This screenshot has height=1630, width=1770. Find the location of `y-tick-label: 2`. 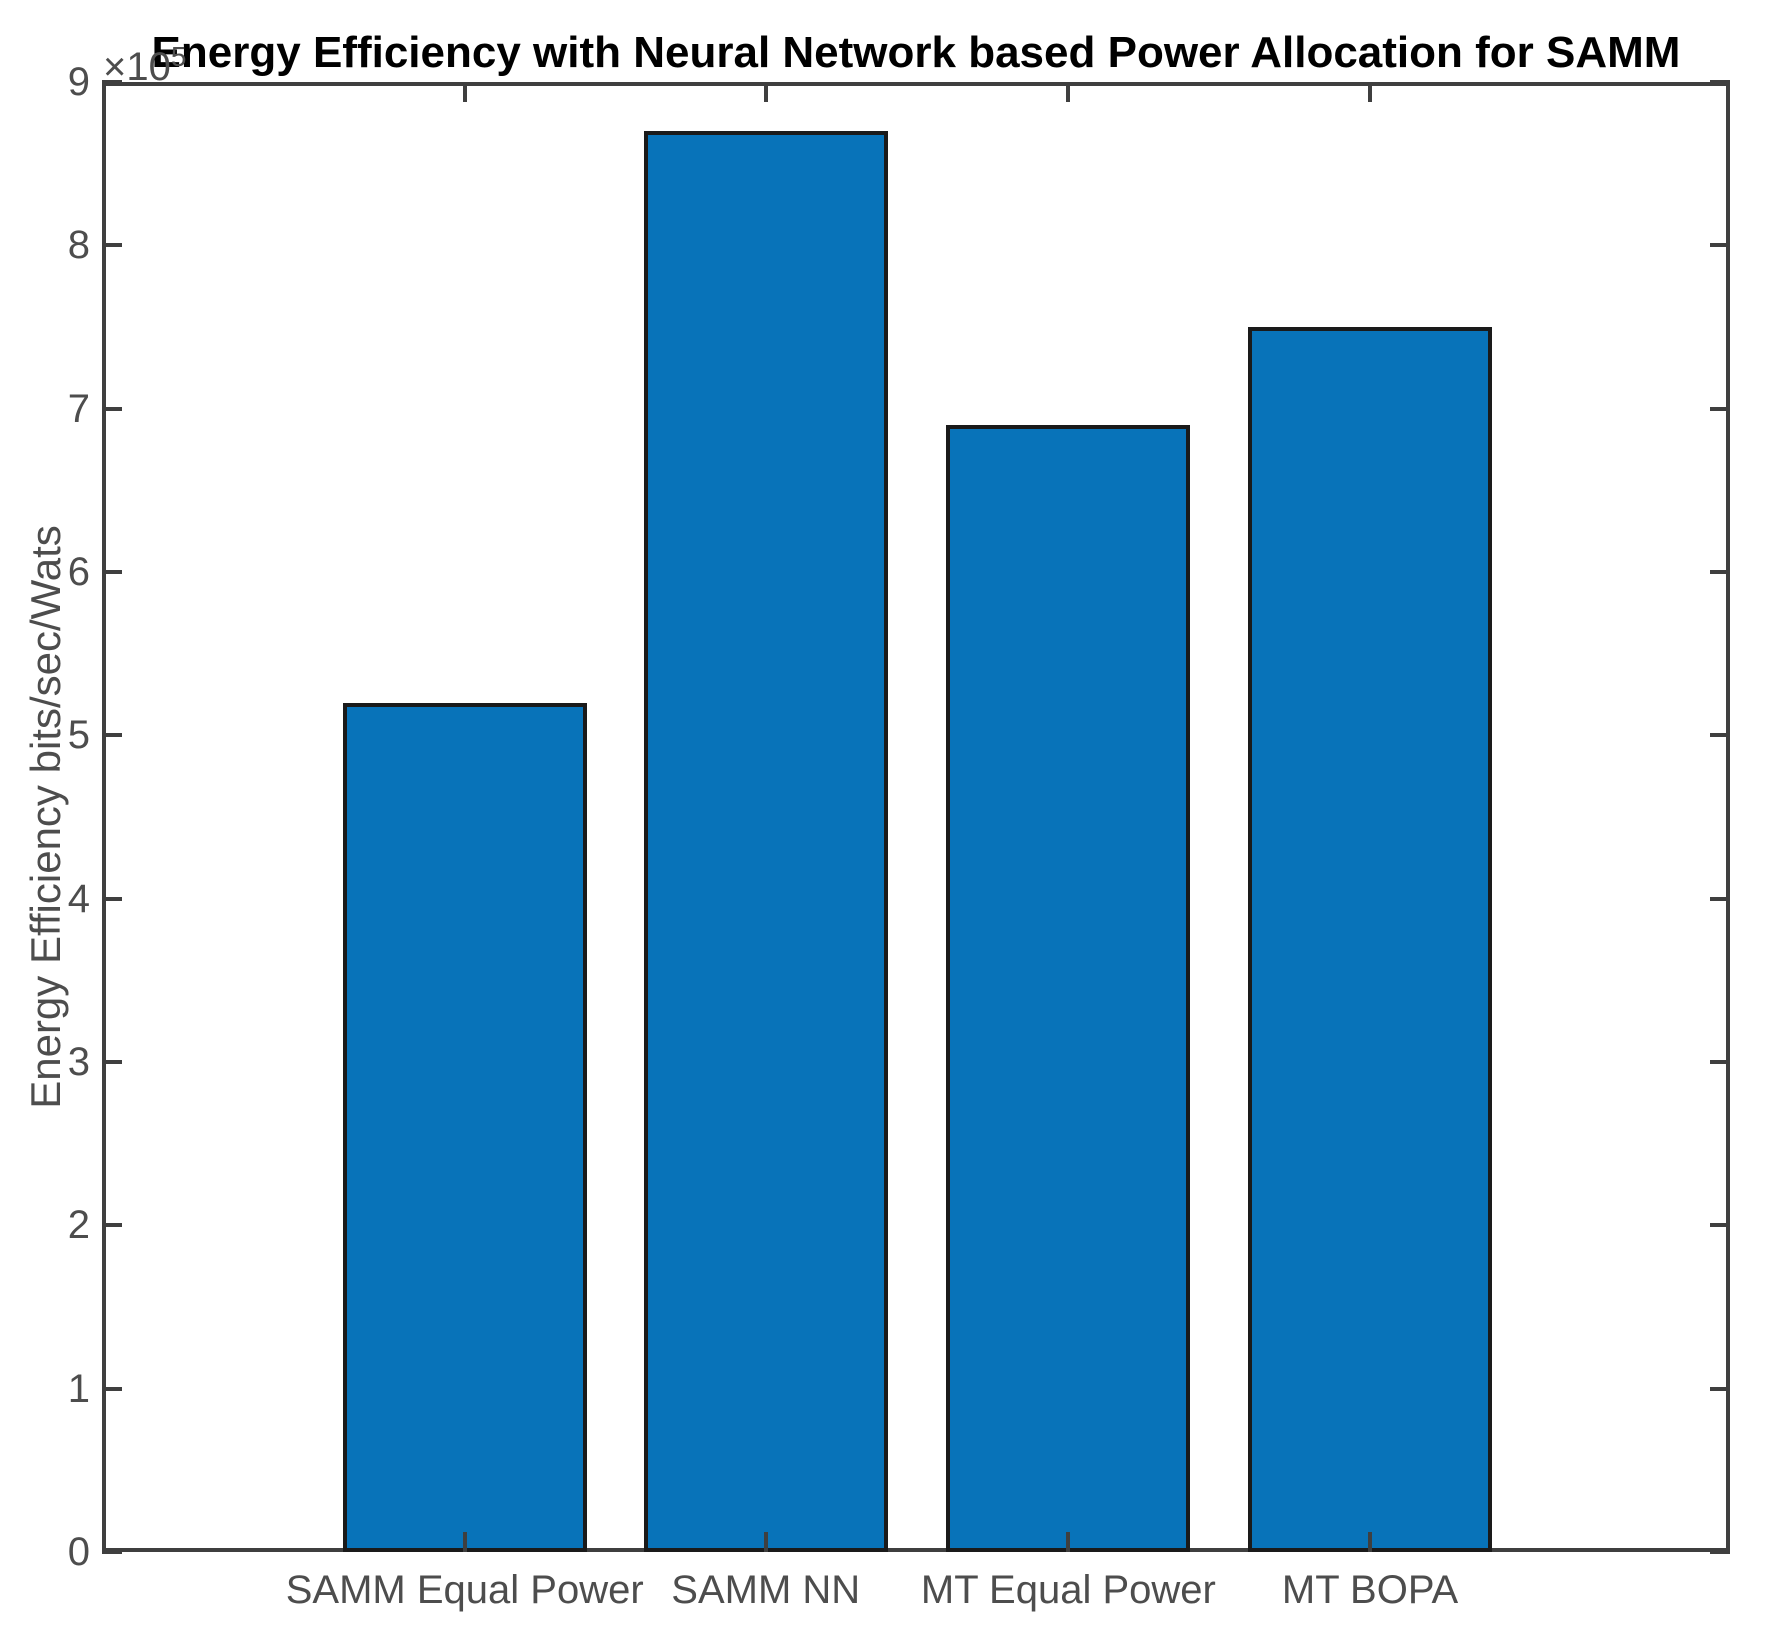

y-tick-label: 2 is located at coordinates (78, 1225).